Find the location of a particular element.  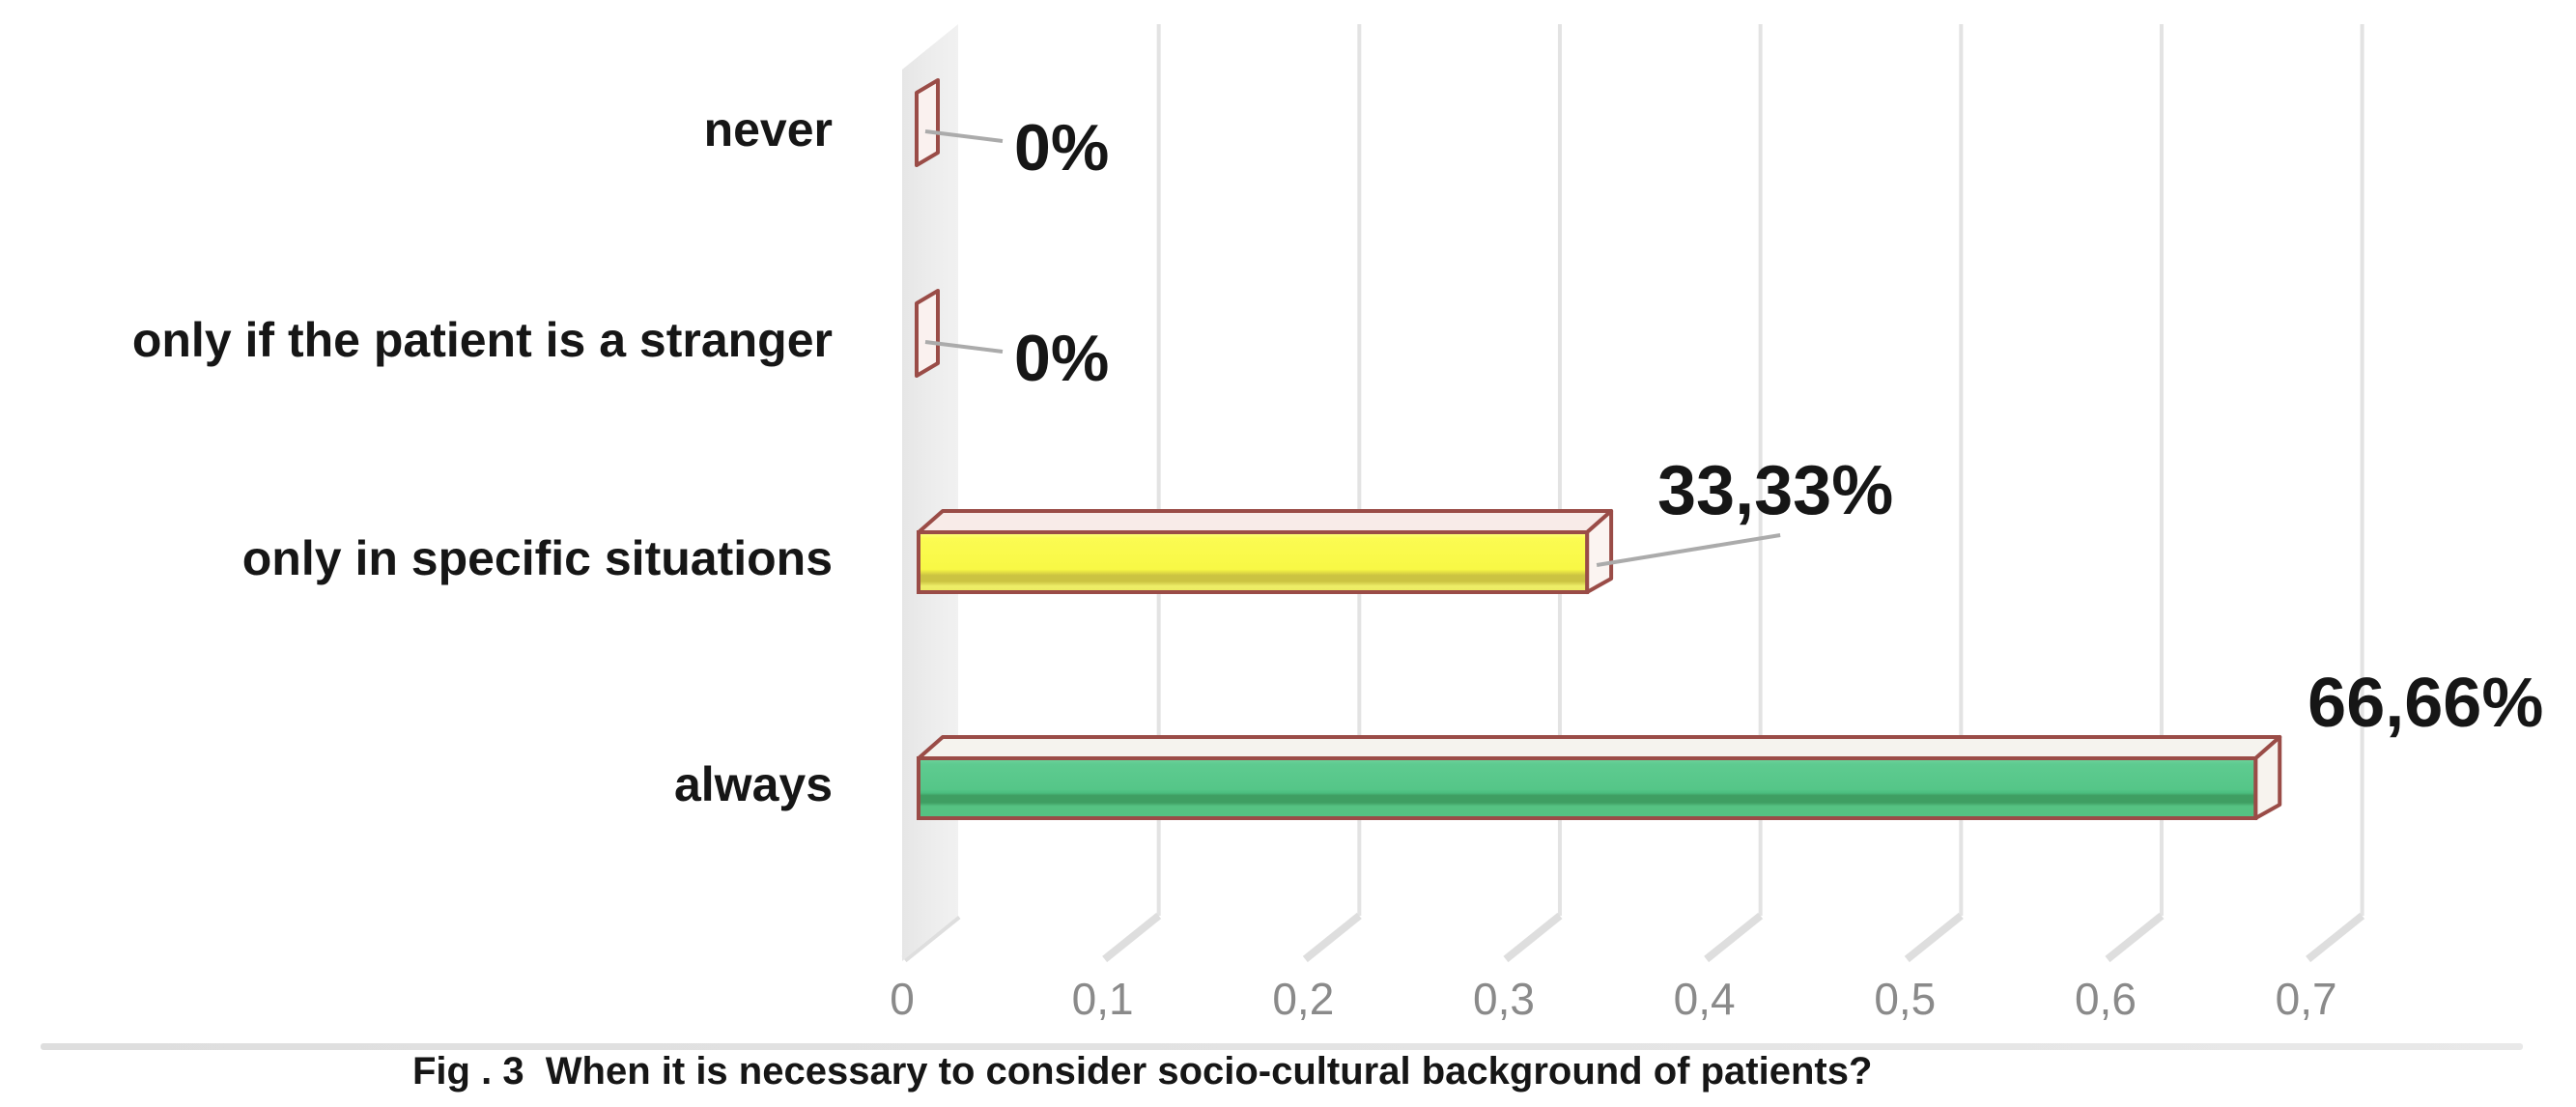

x-tick-label: 0,4 is located at coordinates (1705, 999).